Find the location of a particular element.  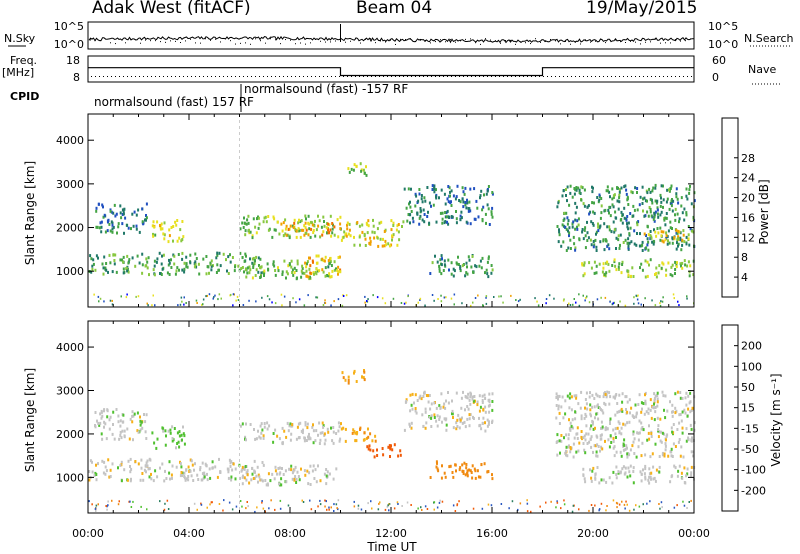

velocity-colorbar-tick-label: 200 is located at coordinates (751, 346).